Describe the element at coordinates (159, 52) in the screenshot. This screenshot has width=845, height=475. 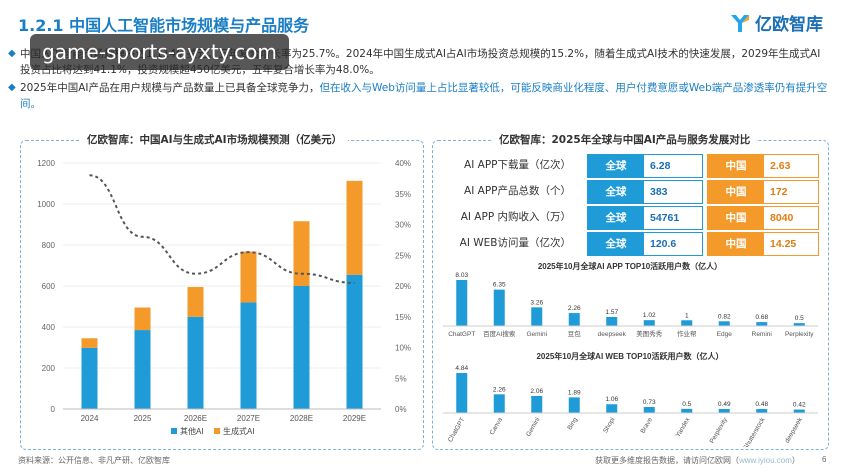
I see `watermark-overlay: game-sports-ayxty.com` at that location.